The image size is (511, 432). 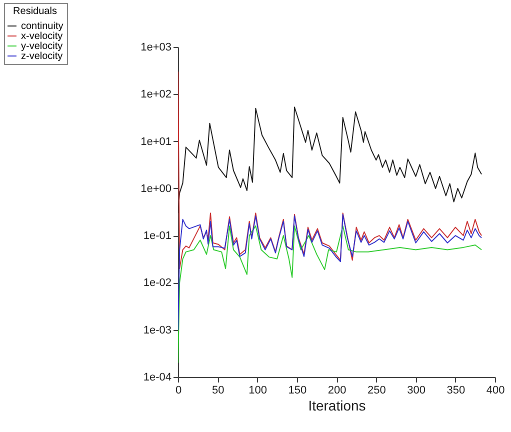 I want to click on legend-title: Residuals, so click(x=35, y=11).